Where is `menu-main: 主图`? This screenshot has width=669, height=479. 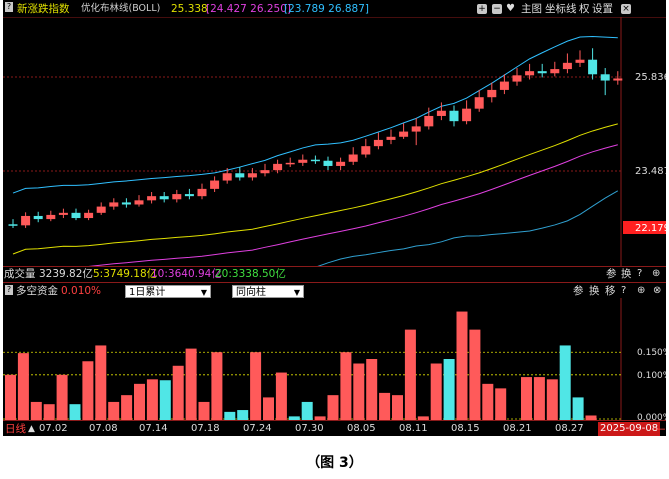 menu-main: 主图 is located at coordinates (531, 9).